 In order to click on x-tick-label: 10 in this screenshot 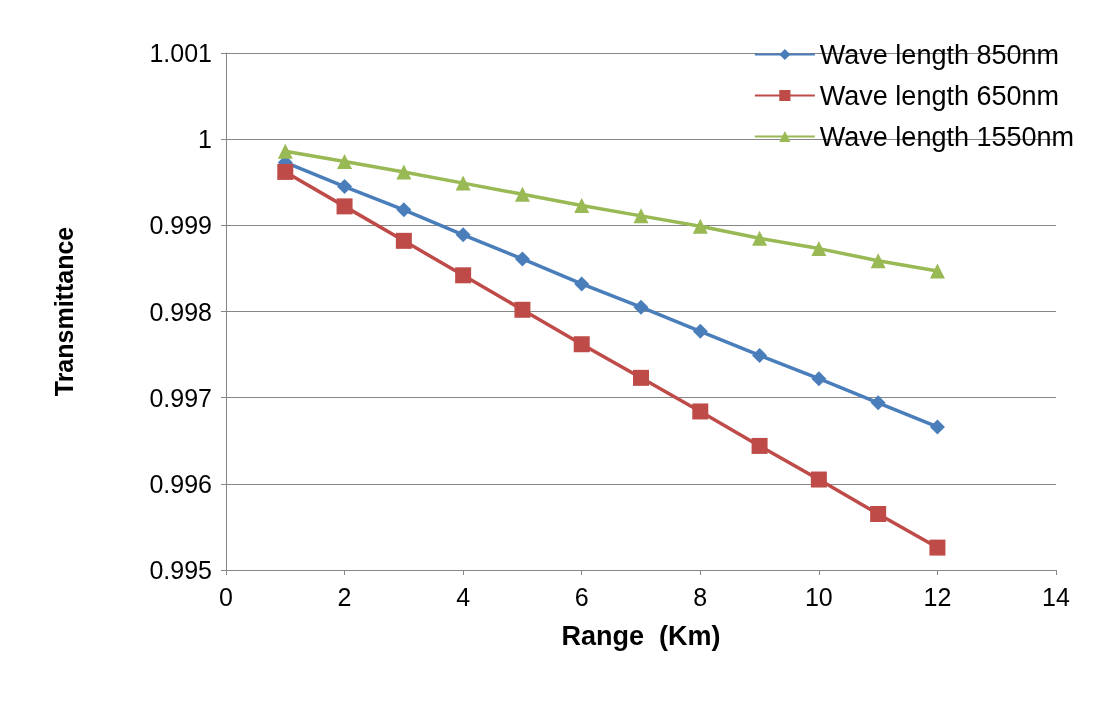, I will do `click(818, 596)`.